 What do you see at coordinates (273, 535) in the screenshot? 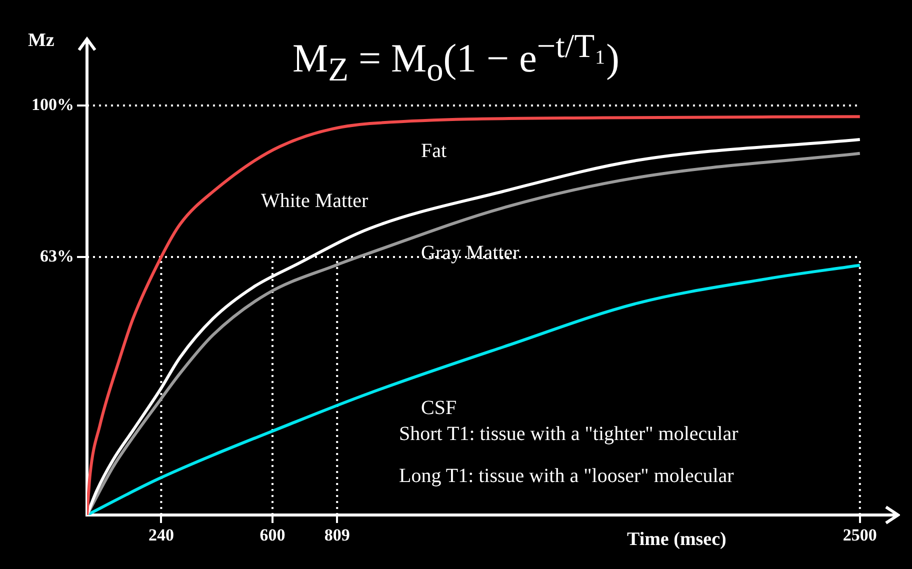
I see `x-tick-label: 600` at bounding box center [273, 535].